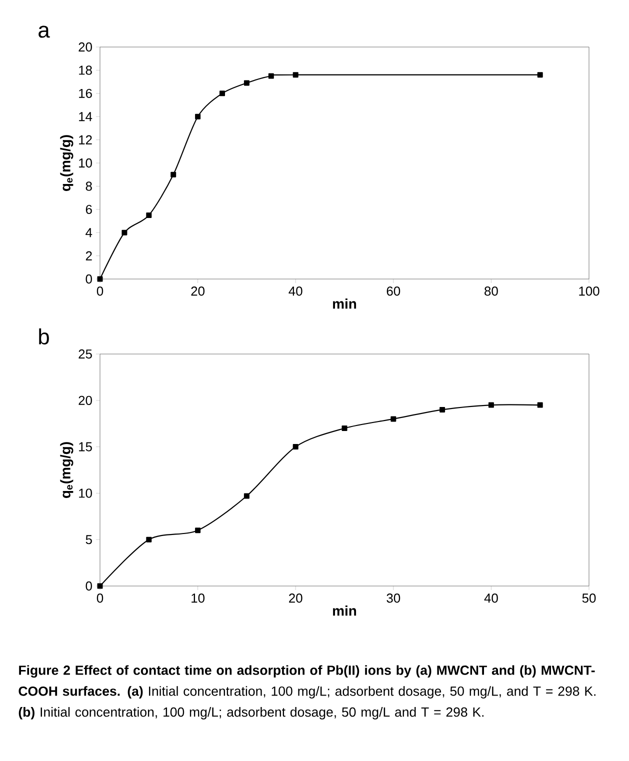  What do you see at coordinates (89, 186) in the screenshot?
I see `y-tick-label: 8` at bounding box center [89, 186].